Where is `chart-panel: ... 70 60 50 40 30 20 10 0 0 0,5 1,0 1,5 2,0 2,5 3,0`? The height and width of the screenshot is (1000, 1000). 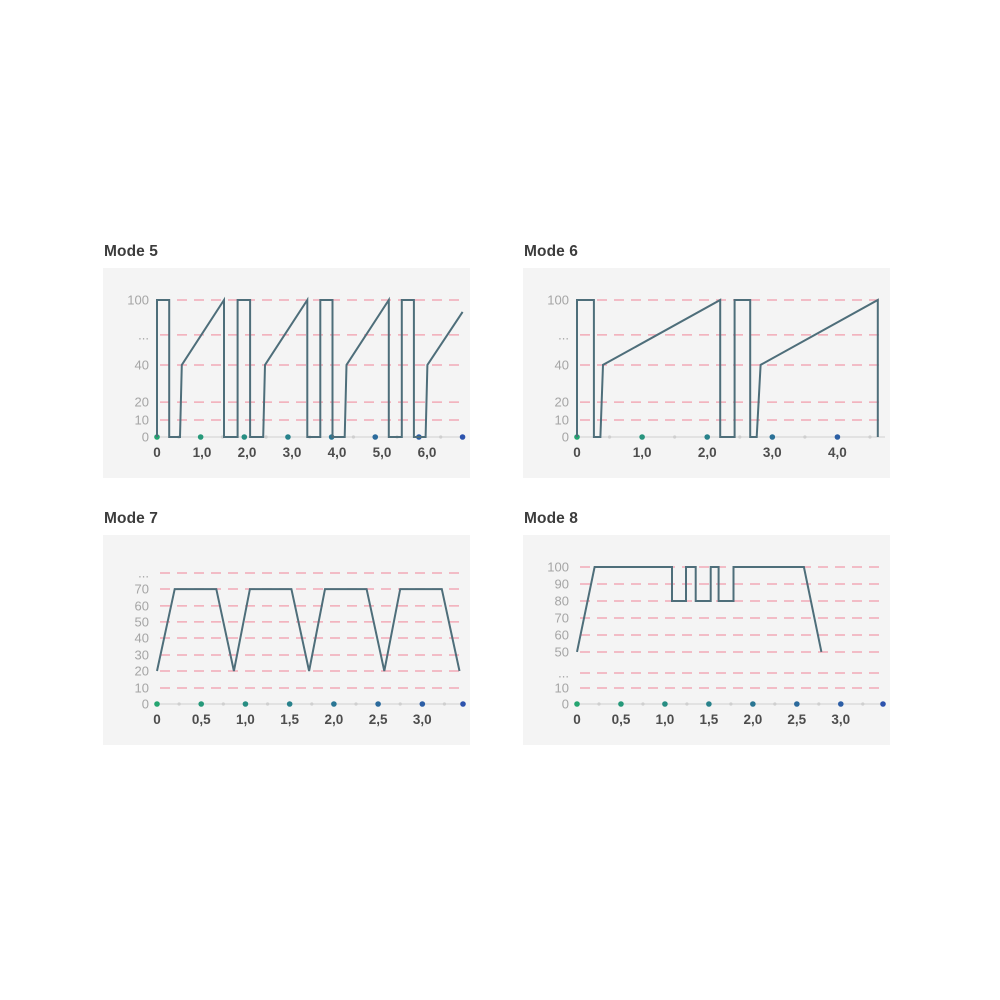
chart-panel: ... 70 60 50 40 30 20 10 0 0 0,5 1,0 1,5 2,0 2,5 3,0 is located at coordinates (286, 640).